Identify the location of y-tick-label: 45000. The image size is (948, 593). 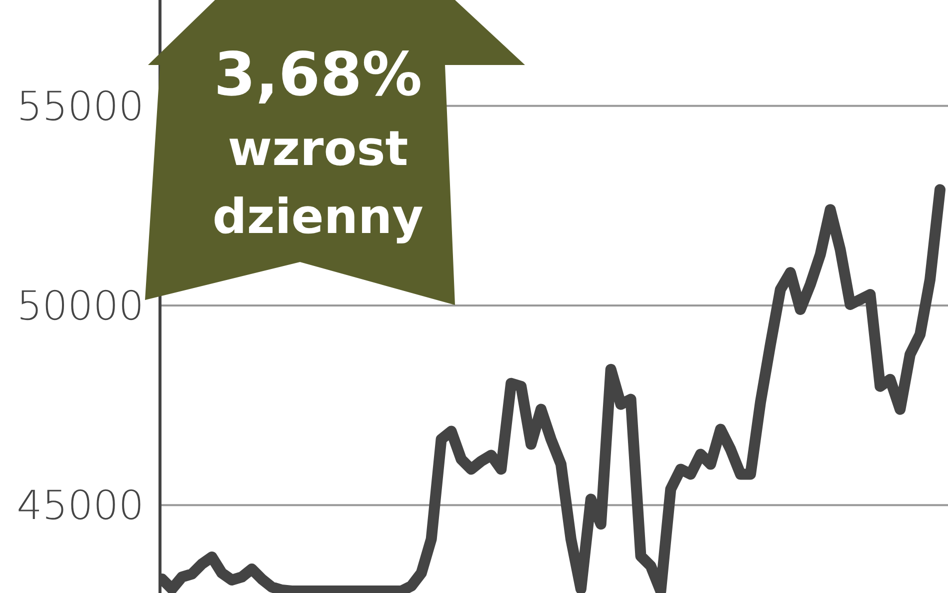
(80, 506).